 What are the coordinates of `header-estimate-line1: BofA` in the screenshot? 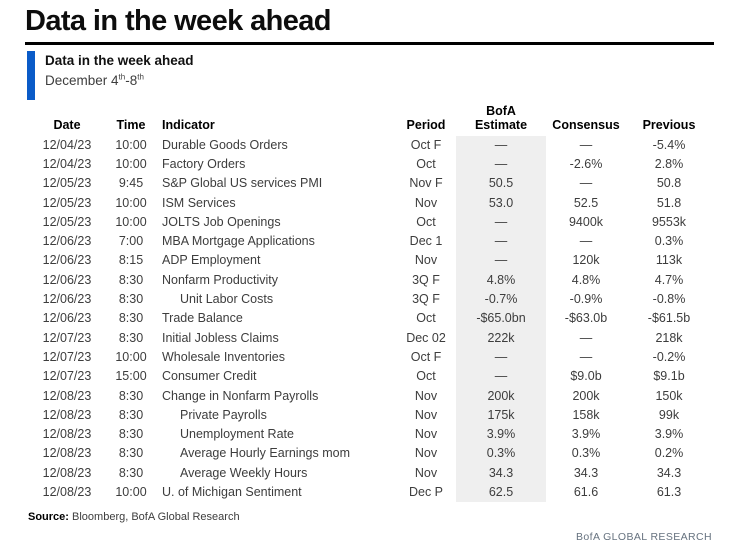 It's located at (501, 110).